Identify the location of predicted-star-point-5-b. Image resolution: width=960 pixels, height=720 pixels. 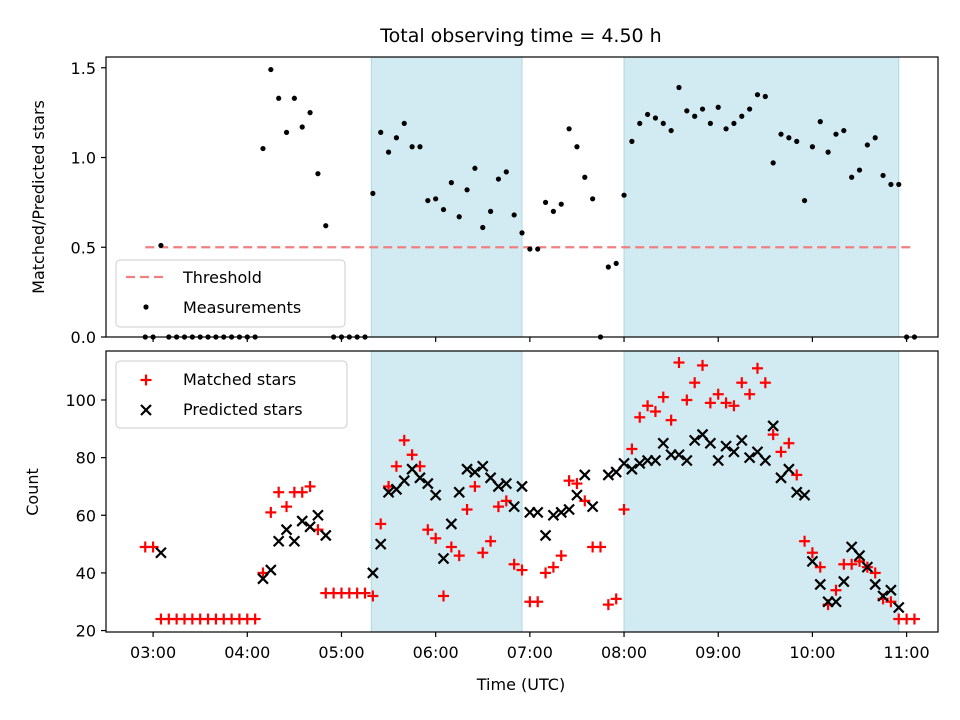
(294, 541).